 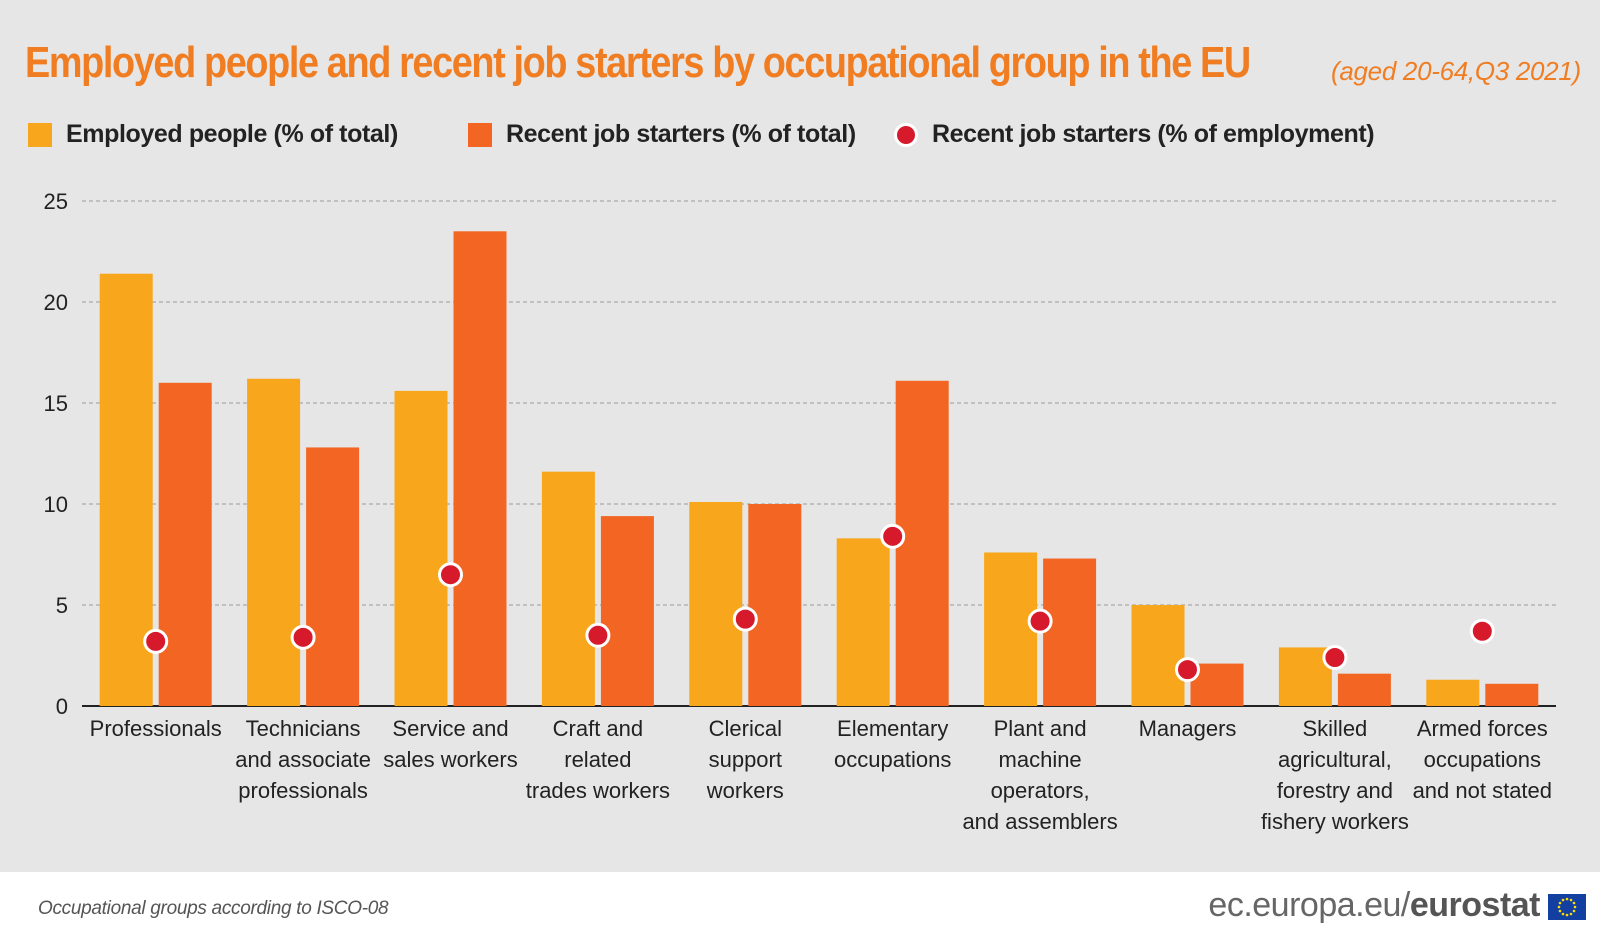 What do you see at coordinates (906, 134) in the screenshot?
I see `legend-dot-starters-employment` at bounding box center [906, 134].